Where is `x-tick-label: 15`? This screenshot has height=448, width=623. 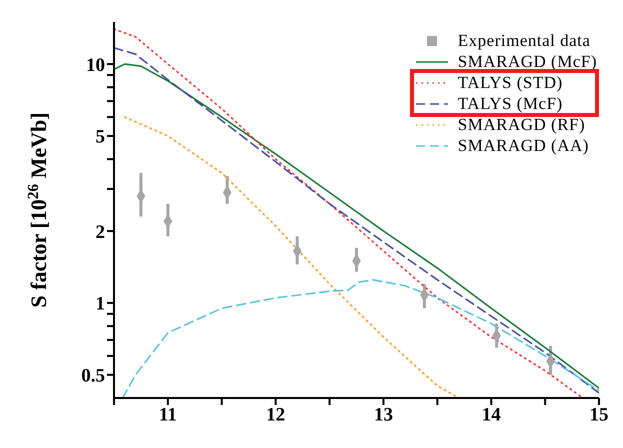 x-tick-label: 15 is located at coordinates (599, 415).